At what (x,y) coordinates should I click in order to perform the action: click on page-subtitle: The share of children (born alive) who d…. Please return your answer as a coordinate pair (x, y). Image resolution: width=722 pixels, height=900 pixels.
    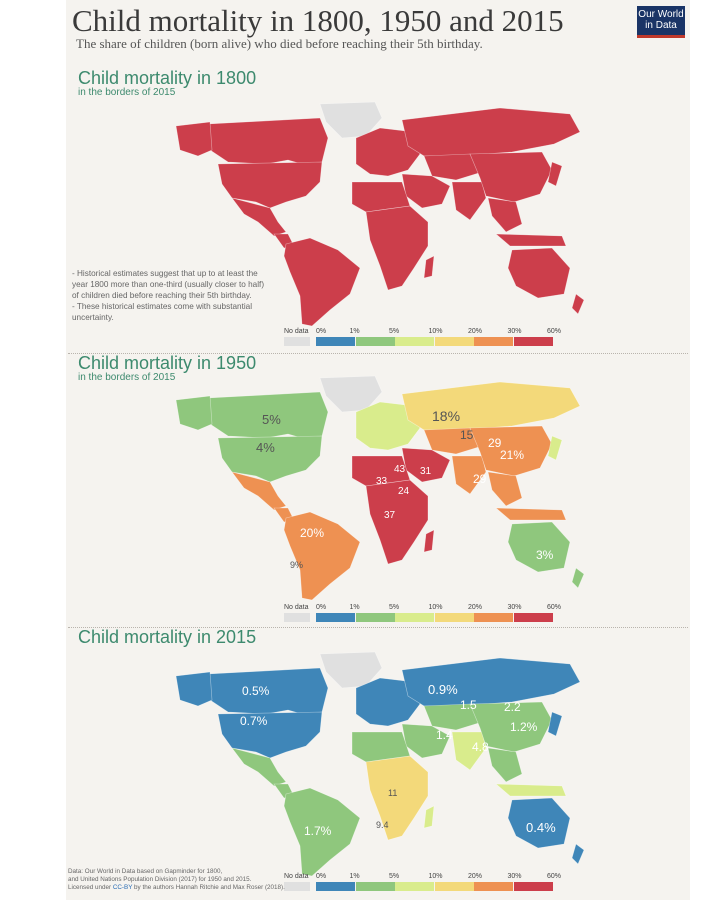
    Looking at the image, I should click on (279, 43).